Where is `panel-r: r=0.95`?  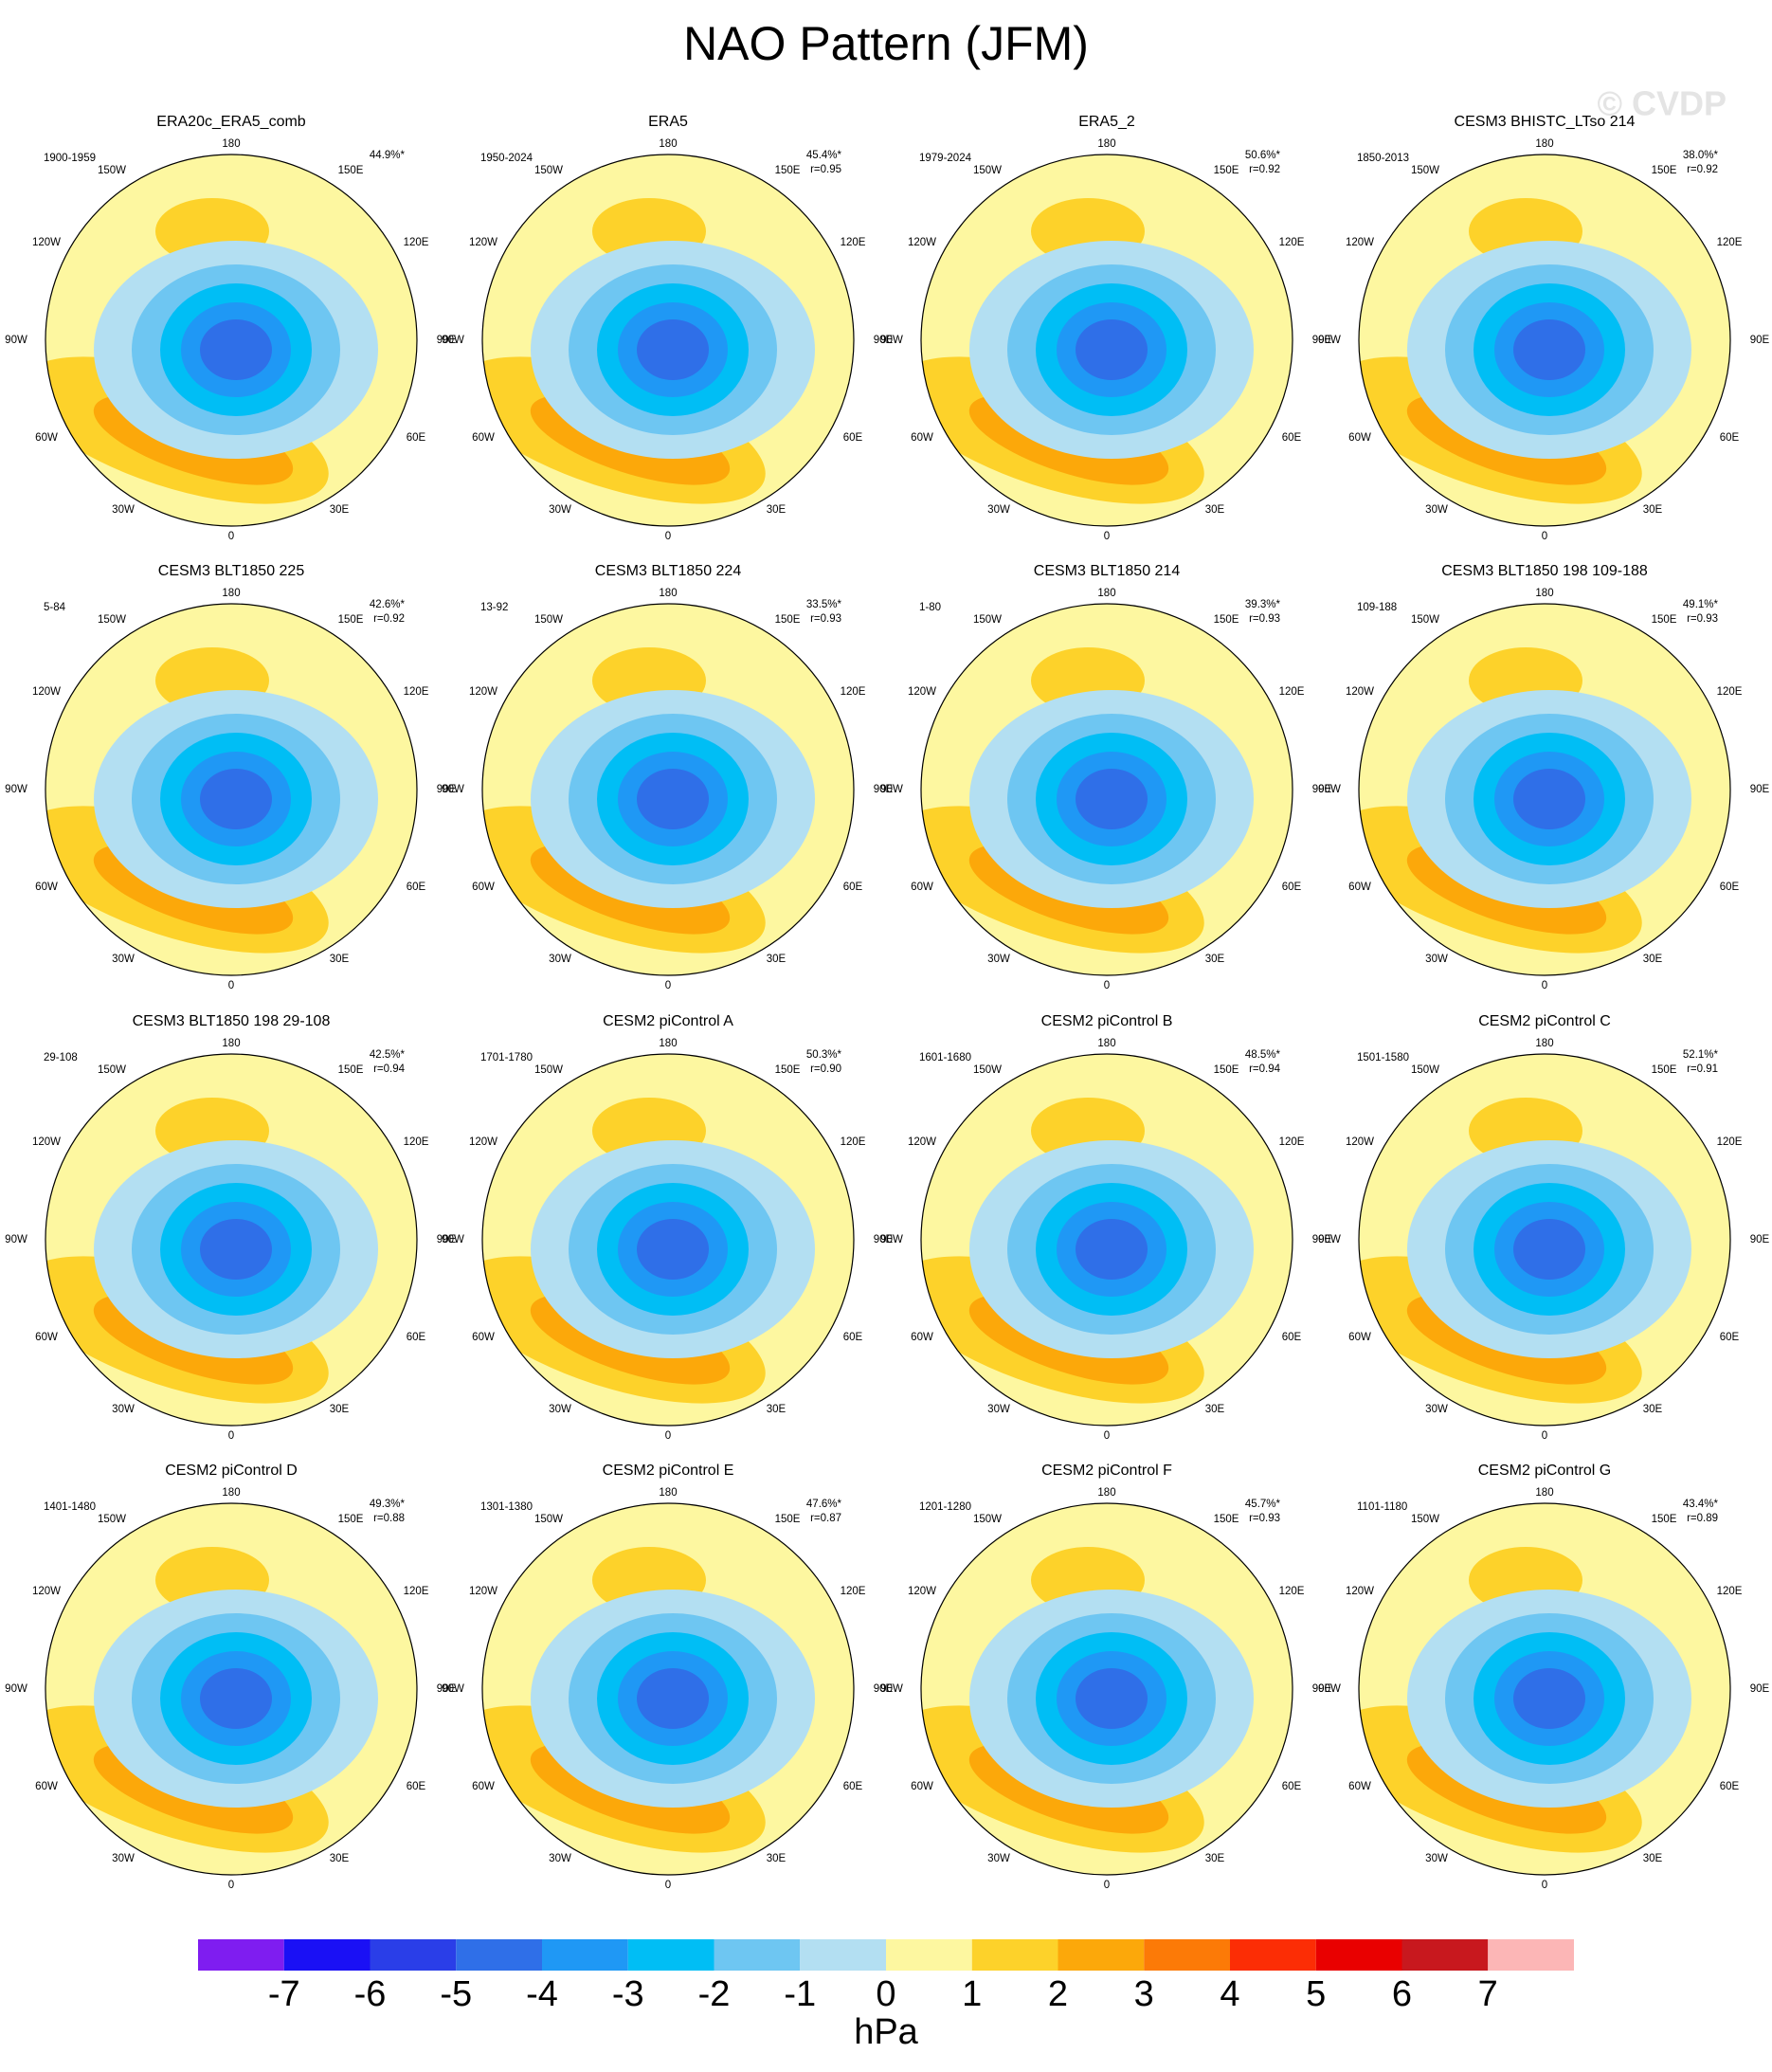 panel-r: r=0.95 is located at coordinates (825, 169).